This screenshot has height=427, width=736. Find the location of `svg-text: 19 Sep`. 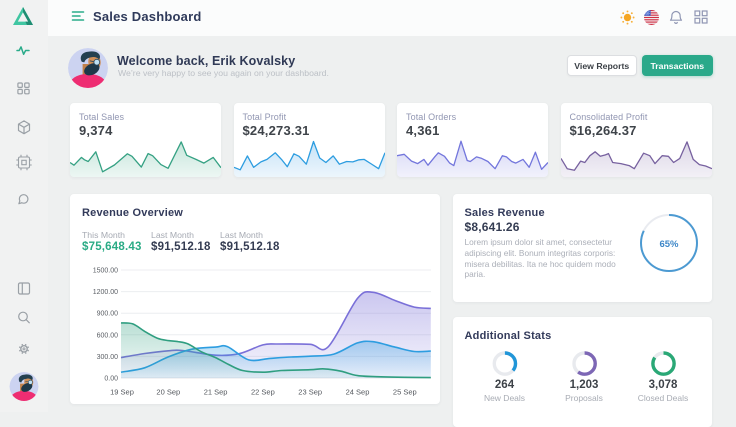

svg-text: 19 Sep is located at coordinates (122, 392).